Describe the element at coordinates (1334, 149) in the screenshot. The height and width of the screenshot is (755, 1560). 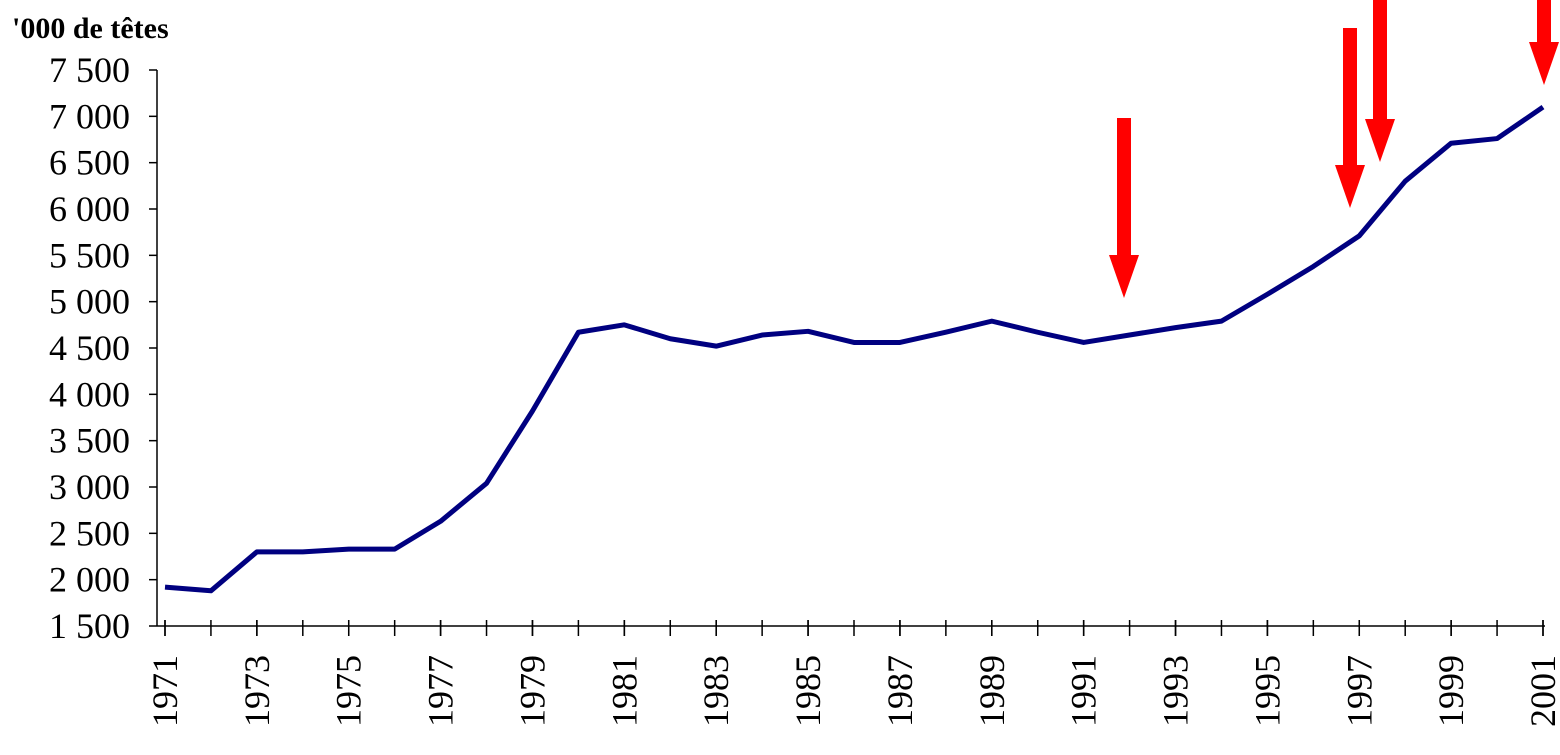
I see `arrows` at that location.